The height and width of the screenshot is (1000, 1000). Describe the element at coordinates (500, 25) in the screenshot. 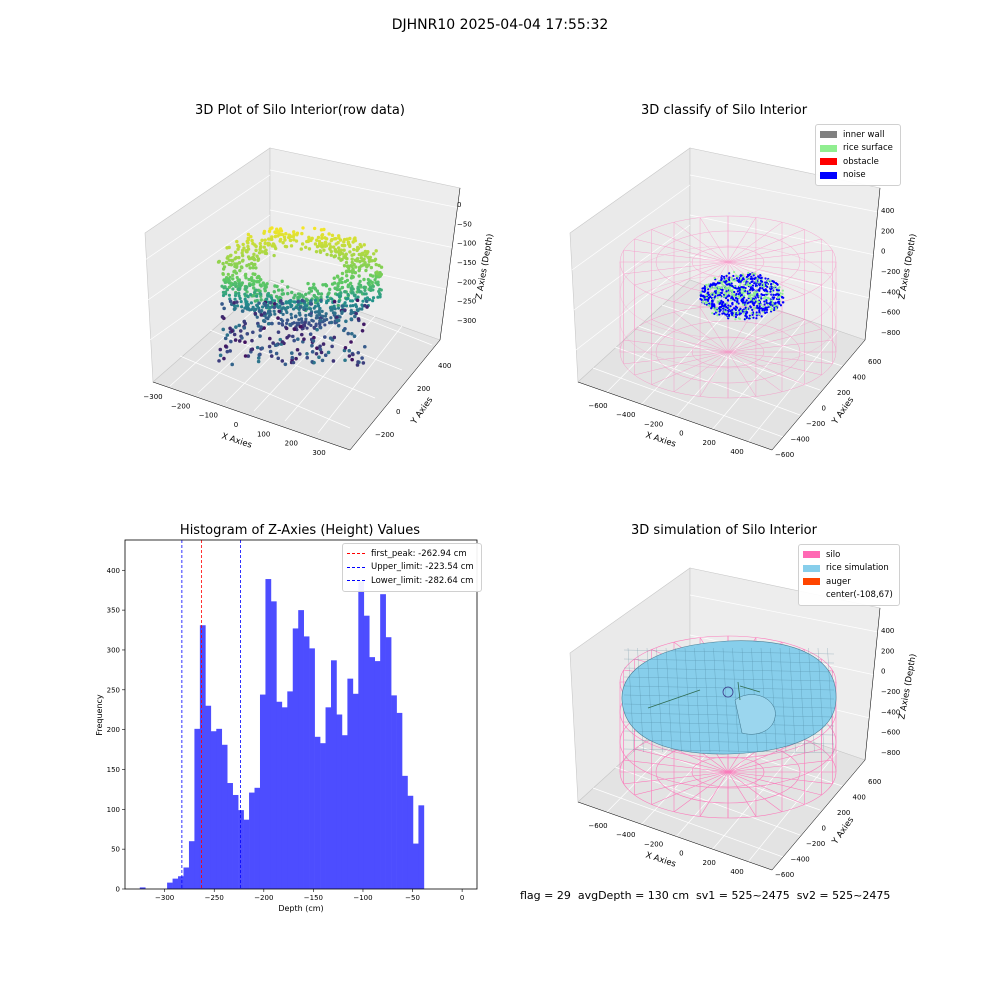

I see `figure-title: DJHNR10 2025-04-04 17:55:32` at that location.